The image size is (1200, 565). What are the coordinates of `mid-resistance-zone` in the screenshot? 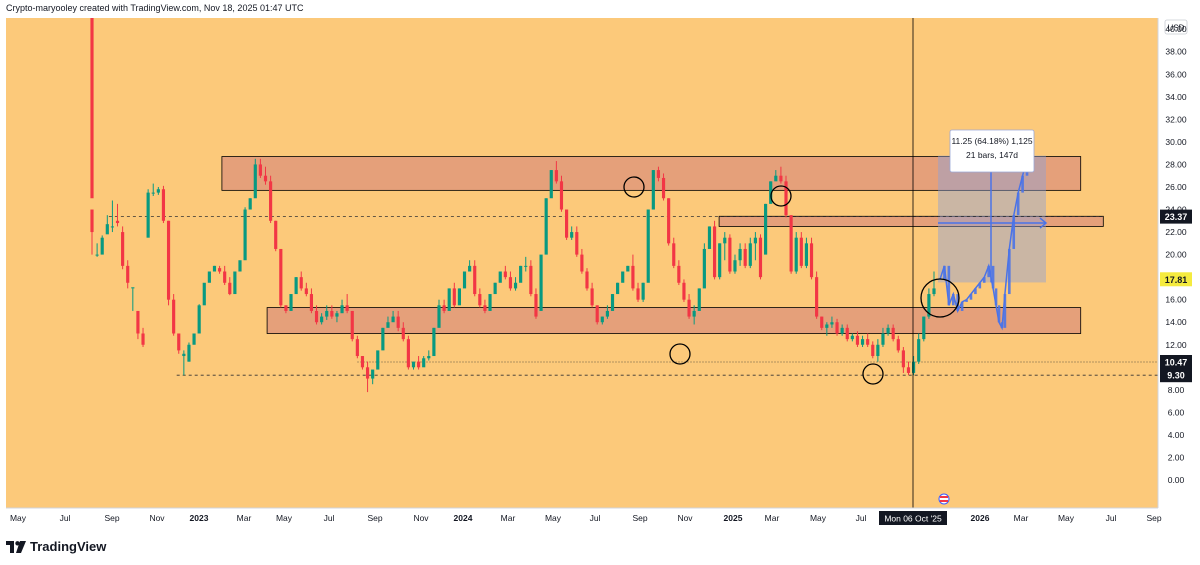 It's located at (911, 221).